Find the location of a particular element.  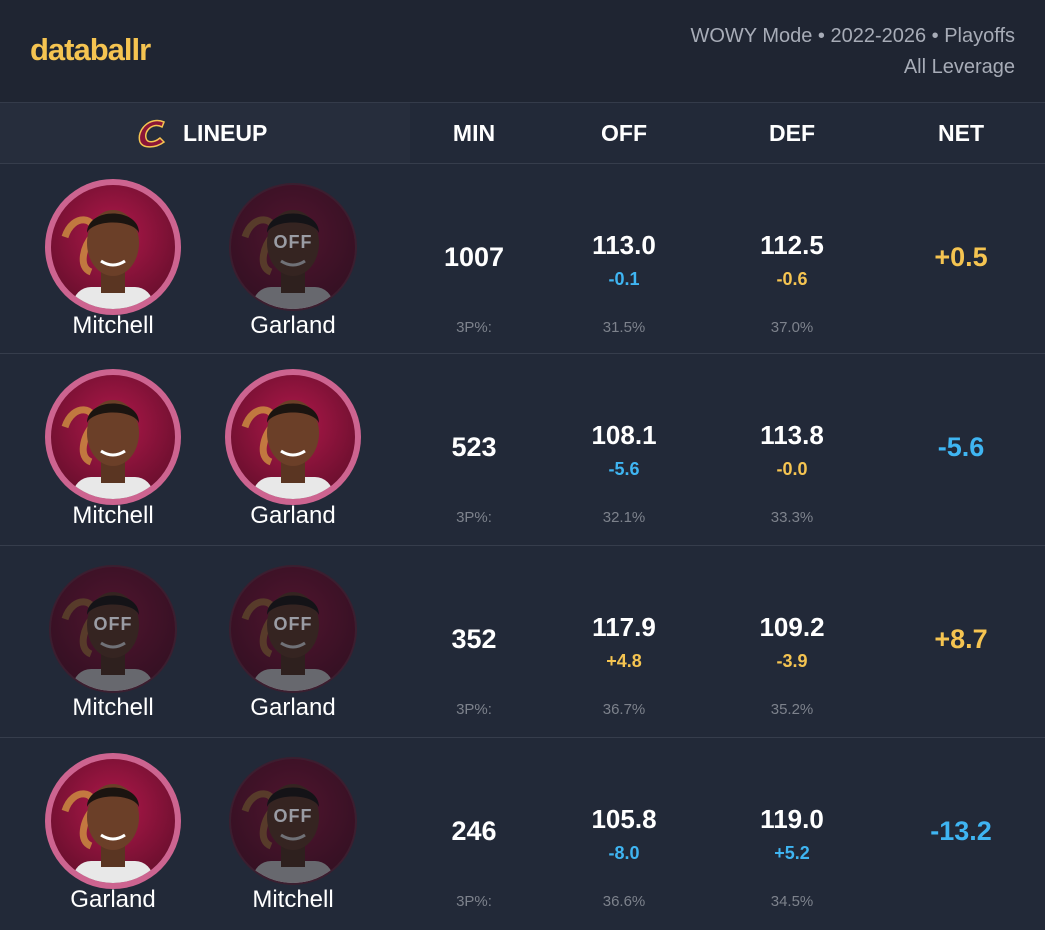

off-diff: -5.6 is located at coordinates (624, 469).